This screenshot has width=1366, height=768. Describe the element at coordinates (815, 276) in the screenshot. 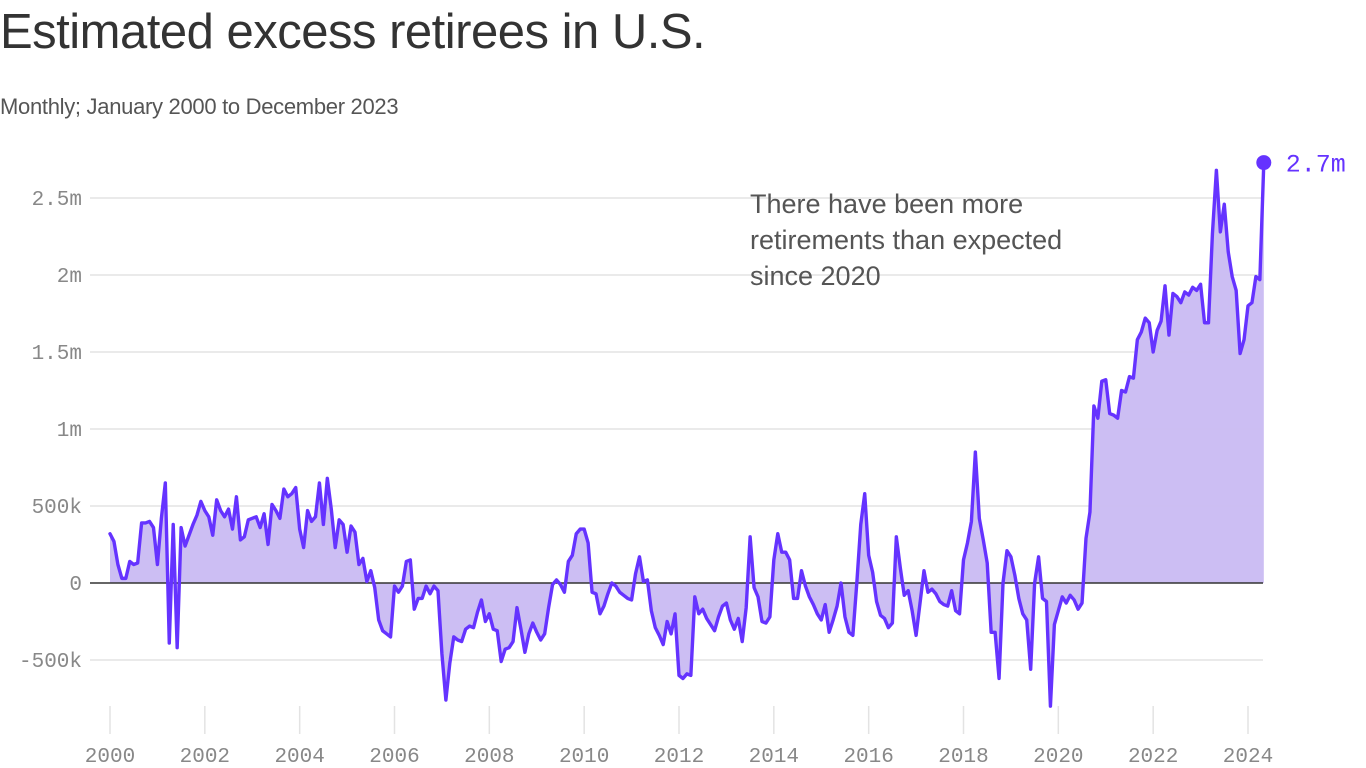

I see `annotation-line: since 2020` at that location.